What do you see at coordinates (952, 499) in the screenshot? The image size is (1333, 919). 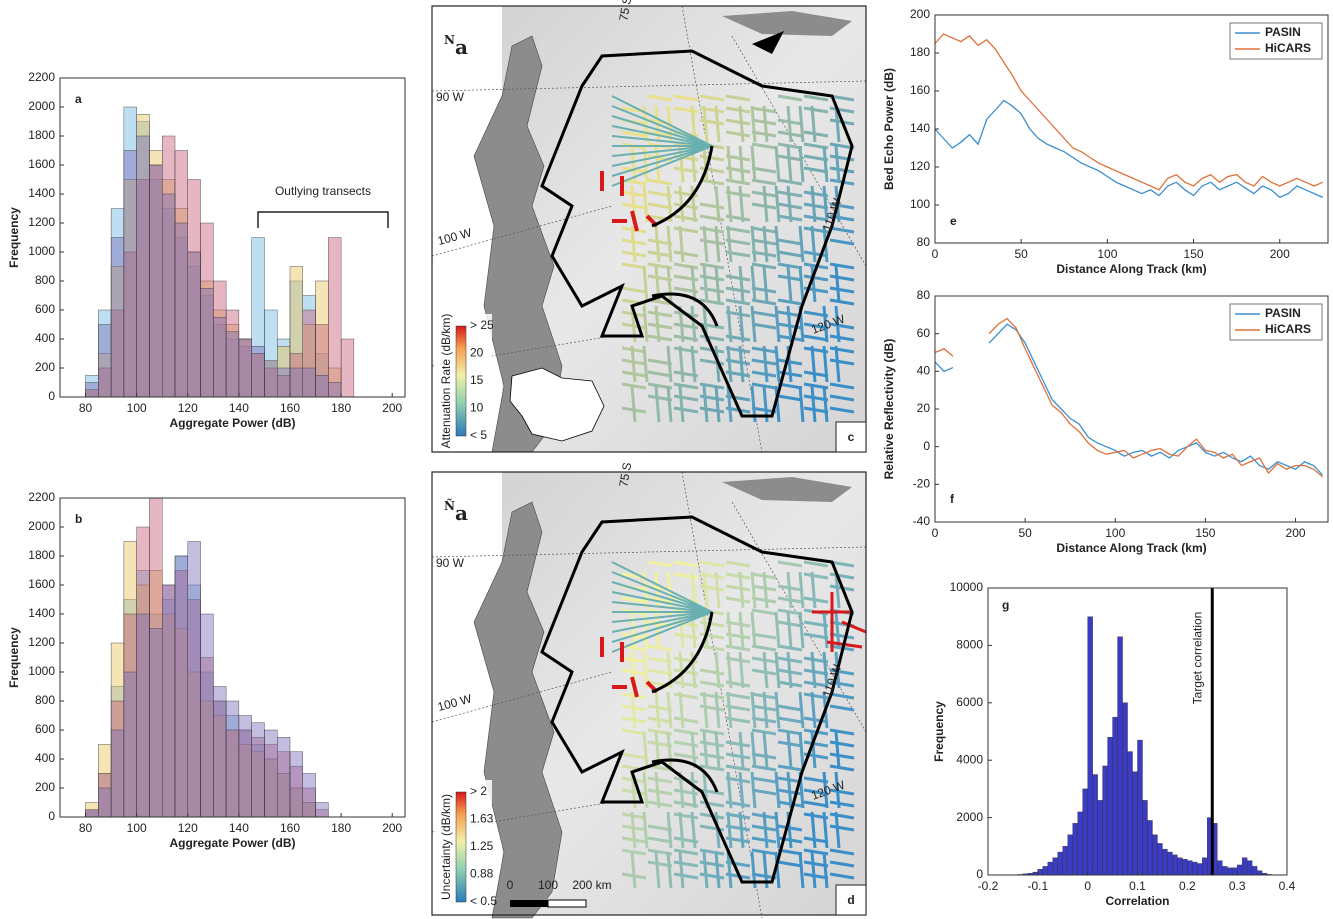 I see `panel-letter: f` at bounding box center [952, 499].